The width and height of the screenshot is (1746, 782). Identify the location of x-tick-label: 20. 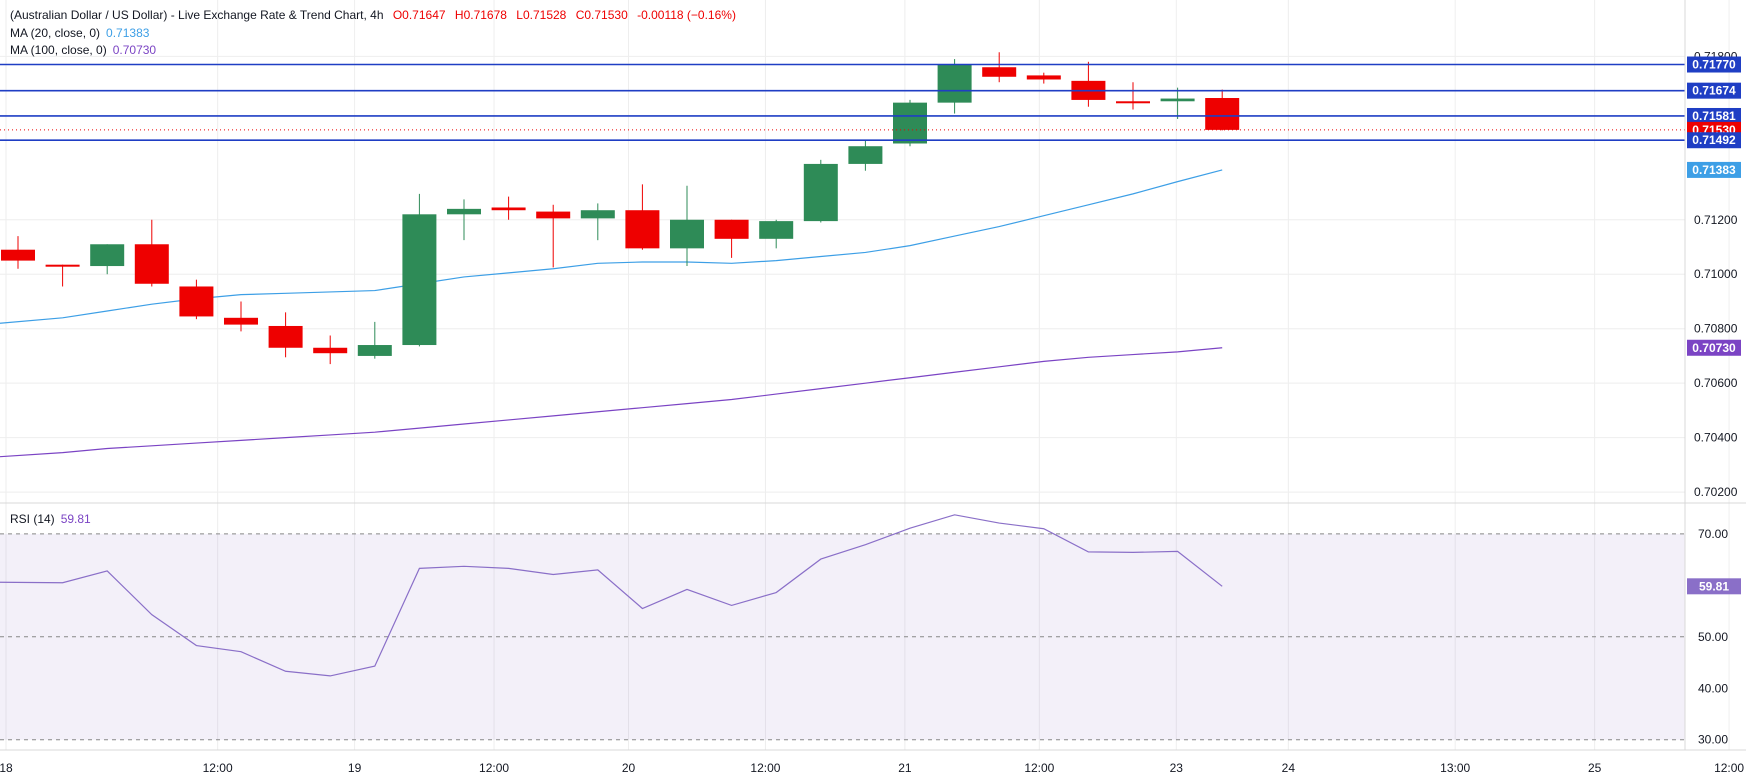
(629, 768).